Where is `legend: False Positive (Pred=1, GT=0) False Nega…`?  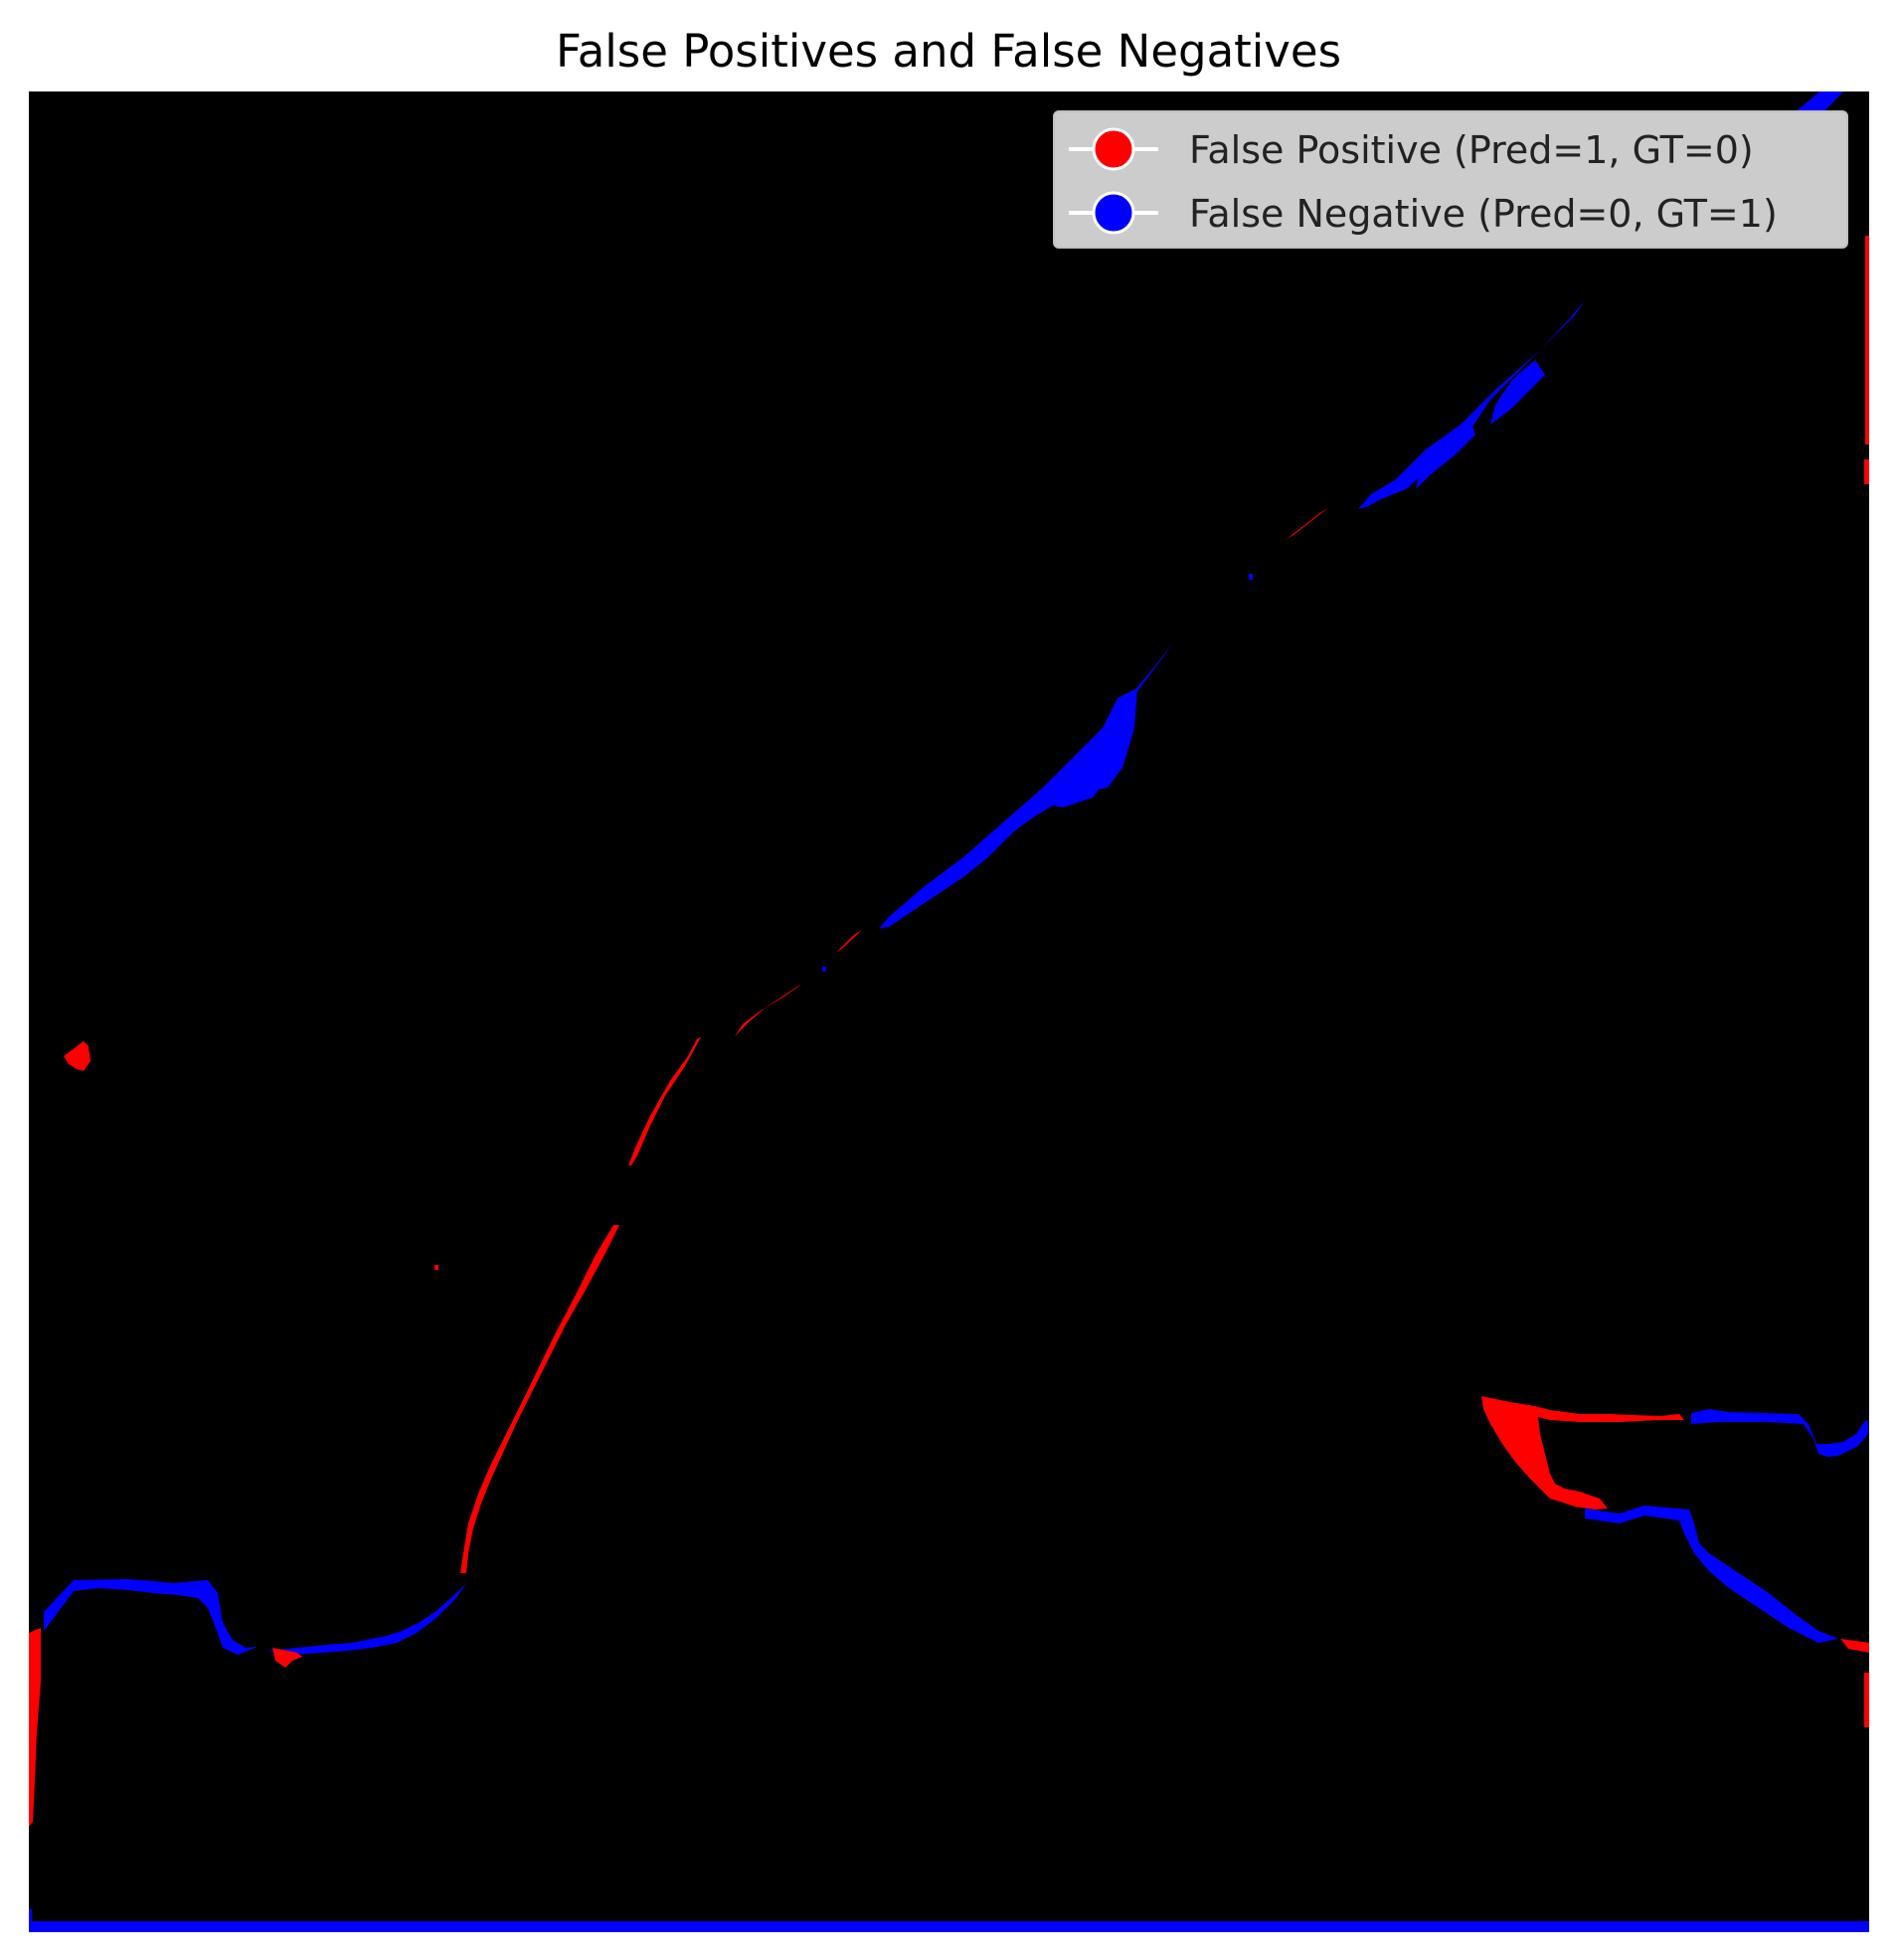
legend: False Positive (Pred=1, GT=0) False Nega… is located at coordinates (1450, 179).